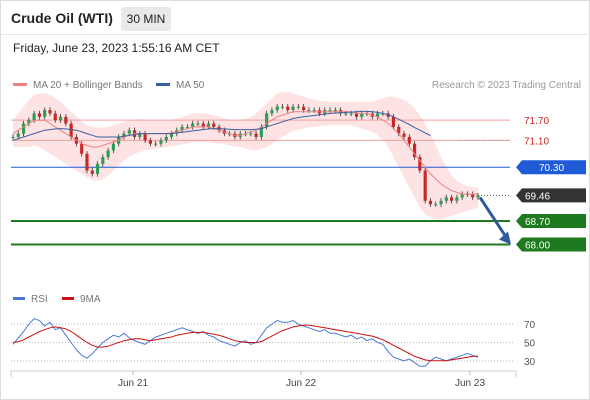  Describe the element at coordinates (221, 125) in the screenshot. I see `ma50-line` at that location.